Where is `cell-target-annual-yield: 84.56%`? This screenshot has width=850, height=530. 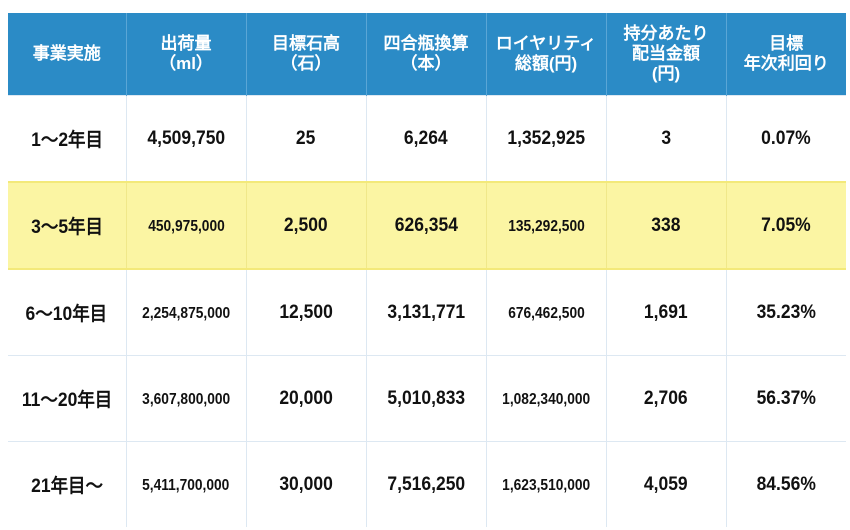
cell-target-annual-yield: 84.56% is located at coordinates (786, 484).